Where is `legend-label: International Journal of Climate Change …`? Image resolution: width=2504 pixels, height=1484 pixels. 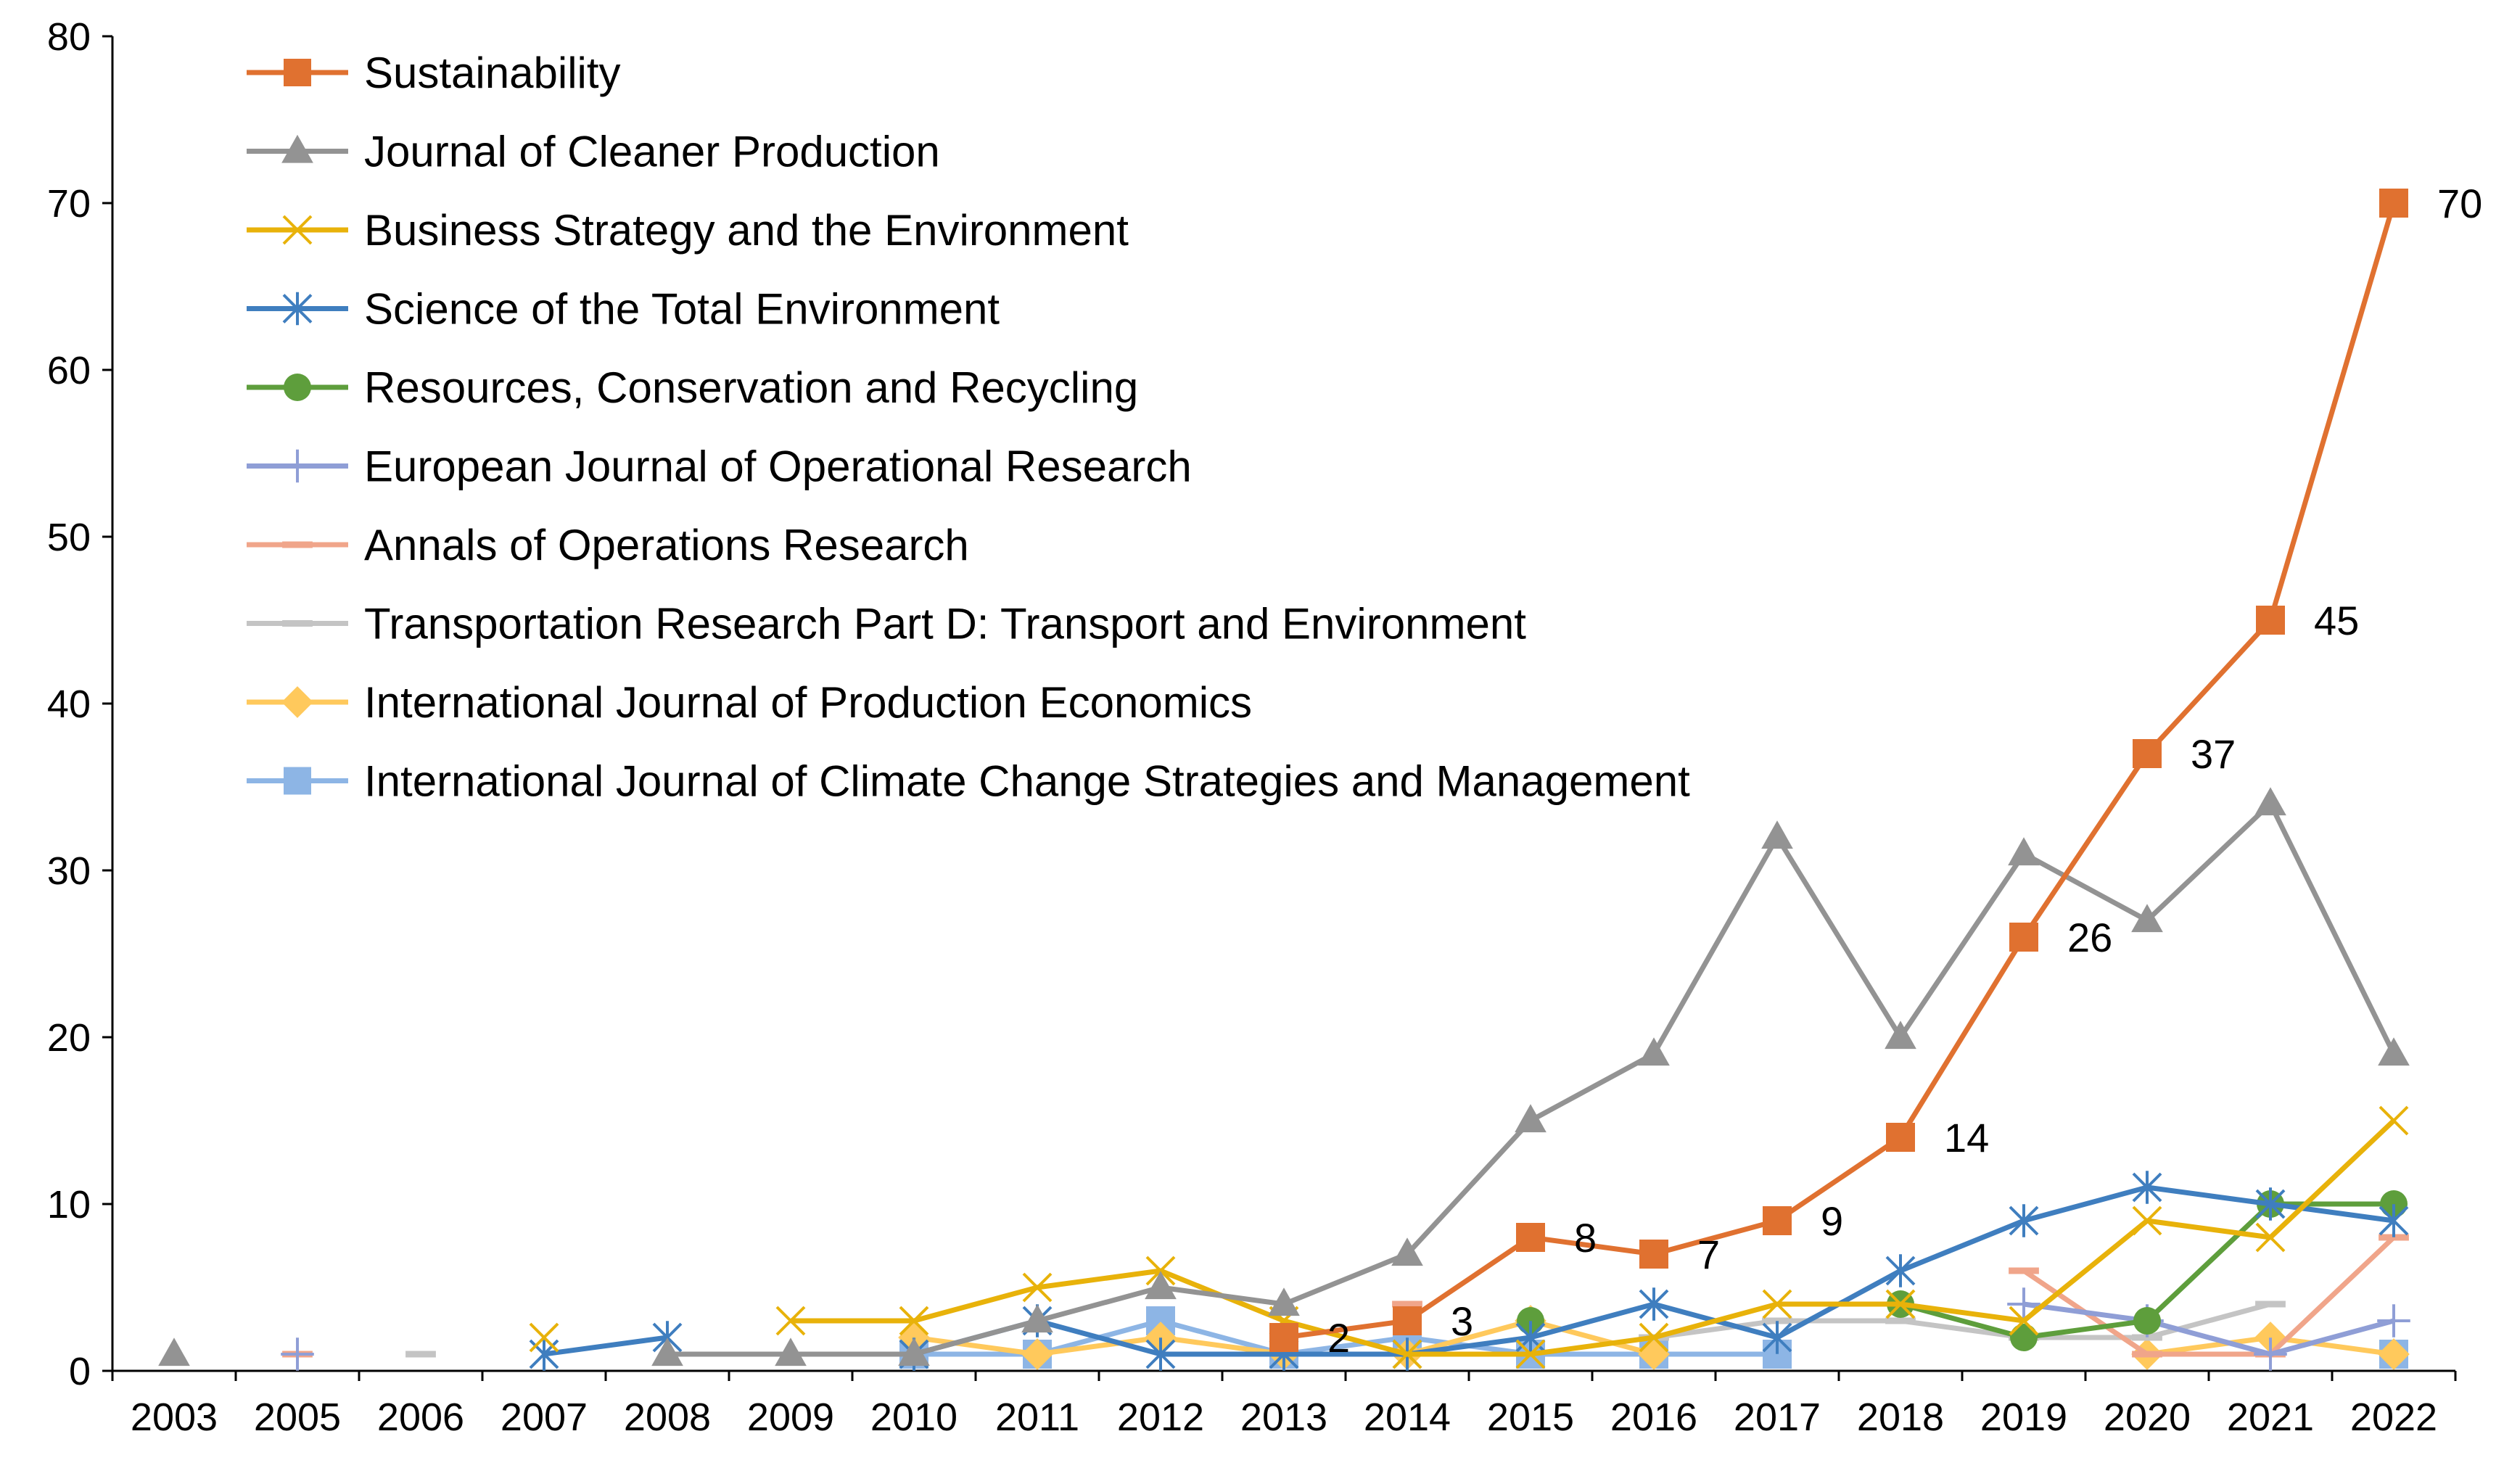 legend-label: International Journal of Climate Change … is located at coordinates (1027, 781).